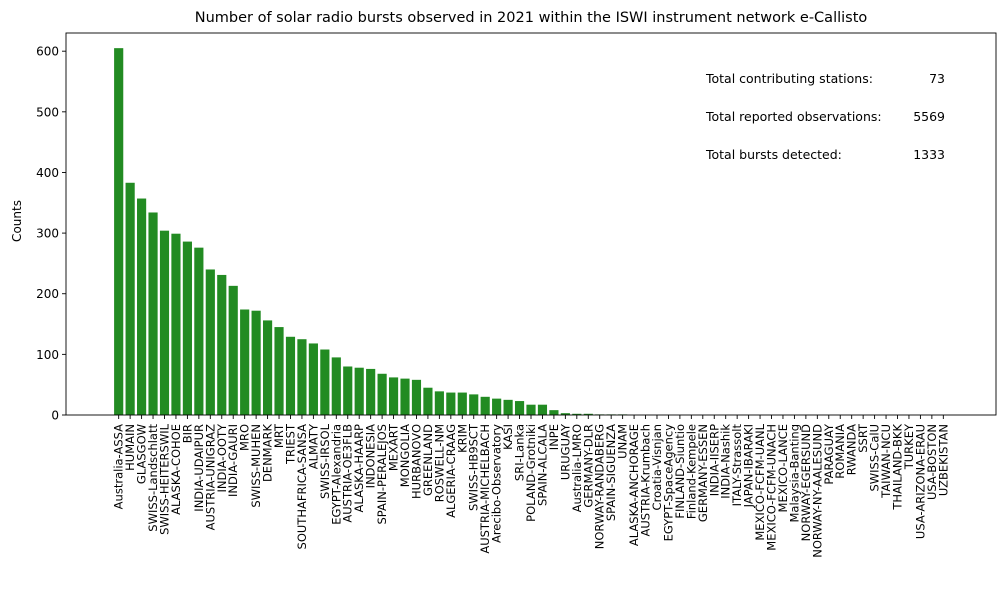 Image resolution: width=1005 pixels, height=596 pixels. I want to click on x-tick-label: Malaysia-Banting, so click(794, 473).